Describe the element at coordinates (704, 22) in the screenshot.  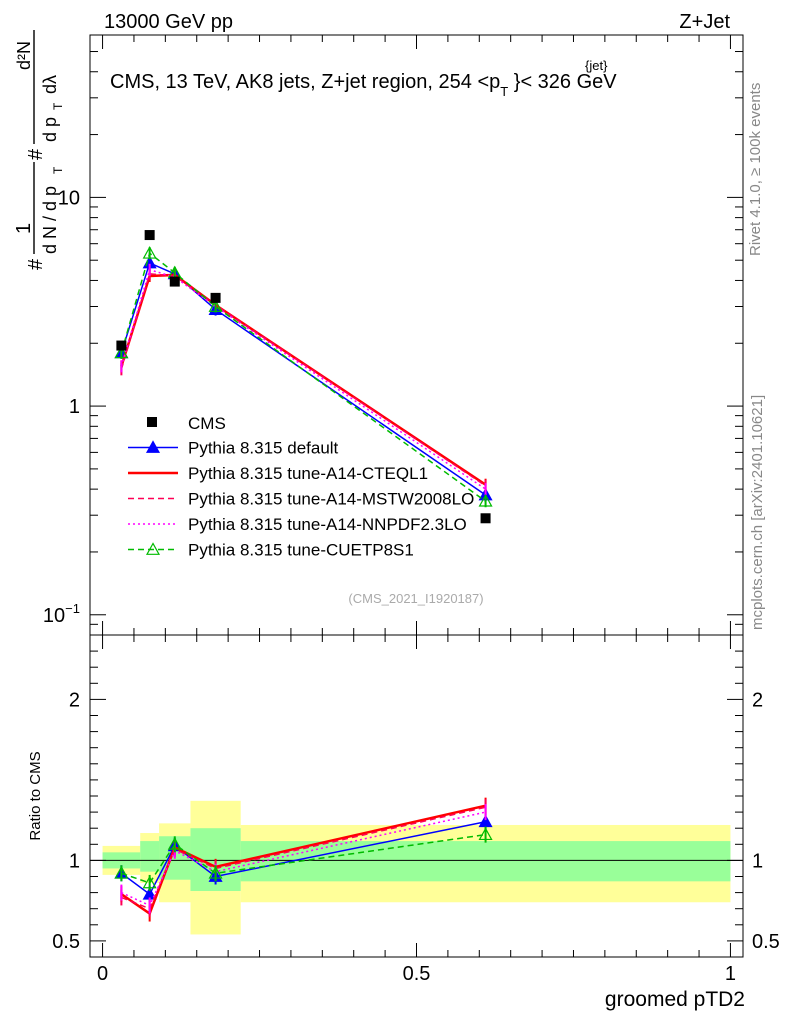
I see `header-right: Z+Jet` at that location.